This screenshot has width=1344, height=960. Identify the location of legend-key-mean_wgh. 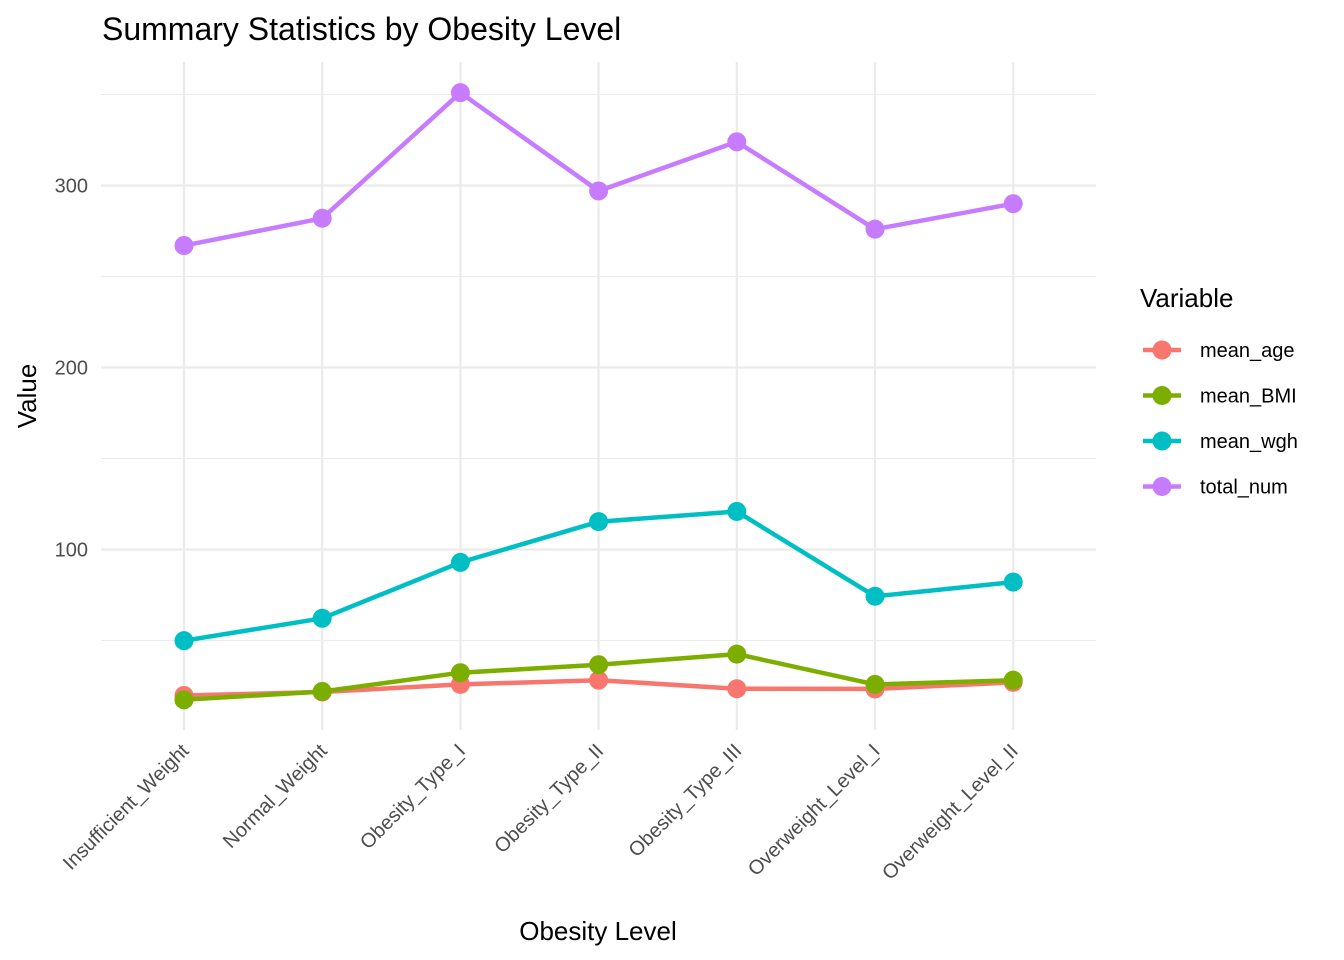
(1162, 441).